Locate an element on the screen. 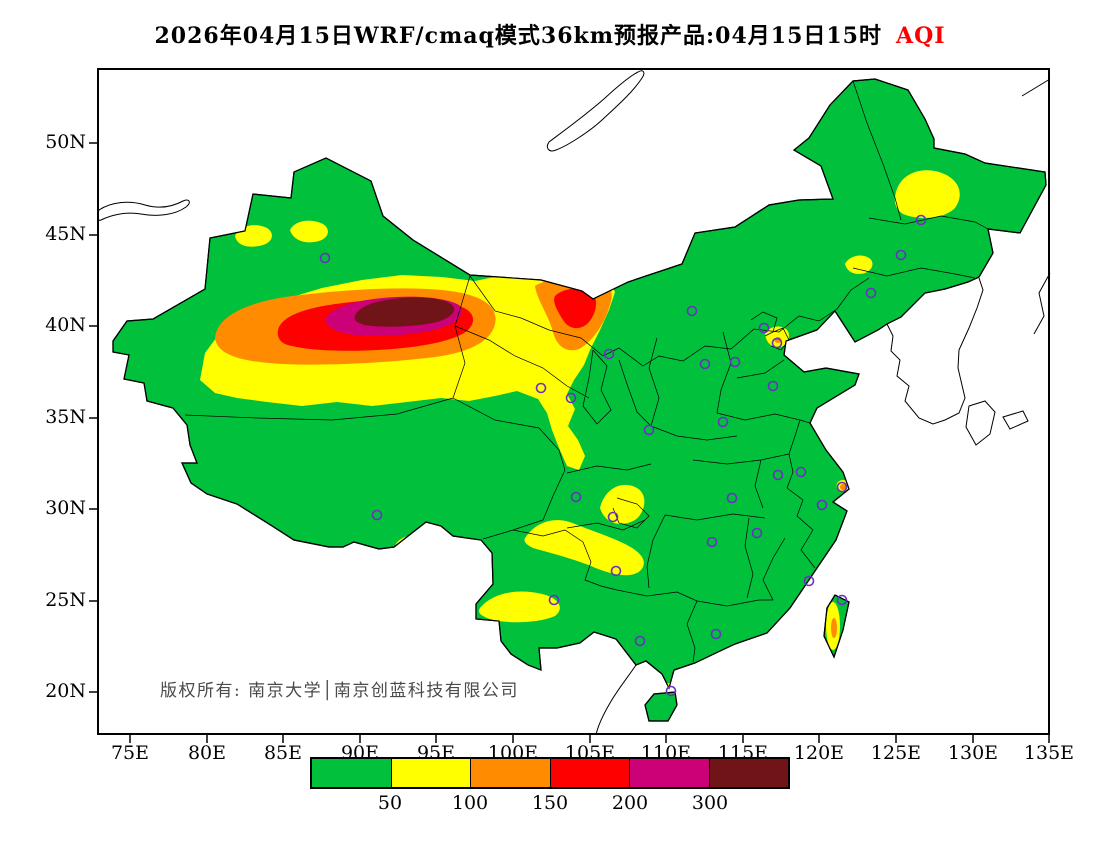 Image resolution: width=1100 pixels, height=850 pixels. korea-coastline is located at coordinates (935, 351).